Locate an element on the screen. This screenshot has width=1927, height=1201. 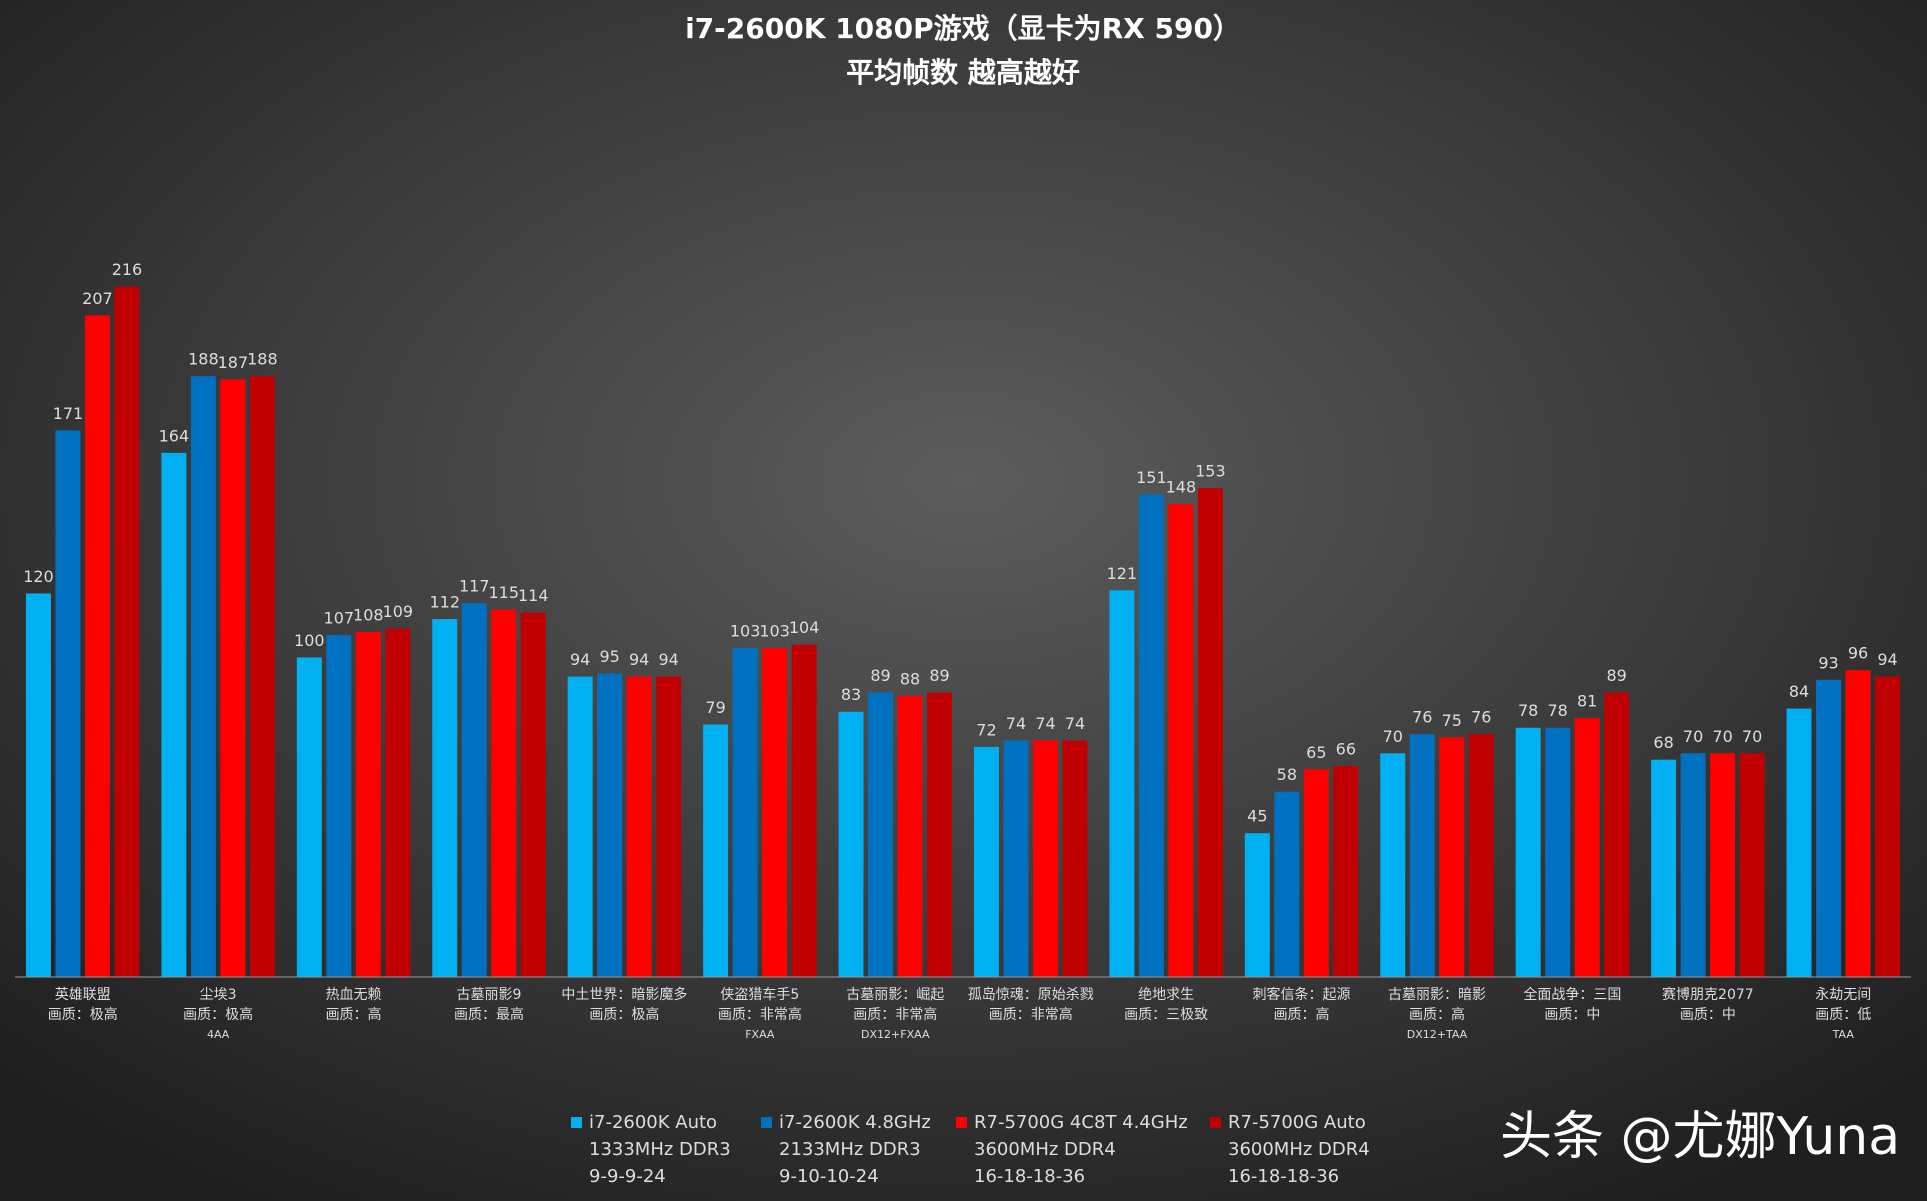
value-label: 88 is located at coordinates (910, 678).